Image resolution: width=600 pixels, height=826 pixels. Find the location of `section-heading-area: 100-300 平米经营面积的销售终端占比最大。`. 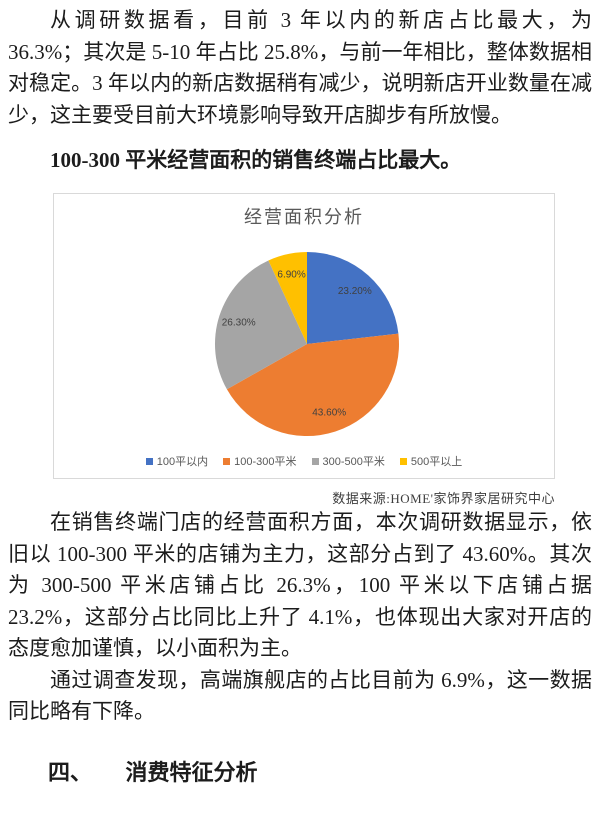

section-heading-area: 100-300 平米经营面积的销售终端占比最大。 is located at coordinates (256, 160).